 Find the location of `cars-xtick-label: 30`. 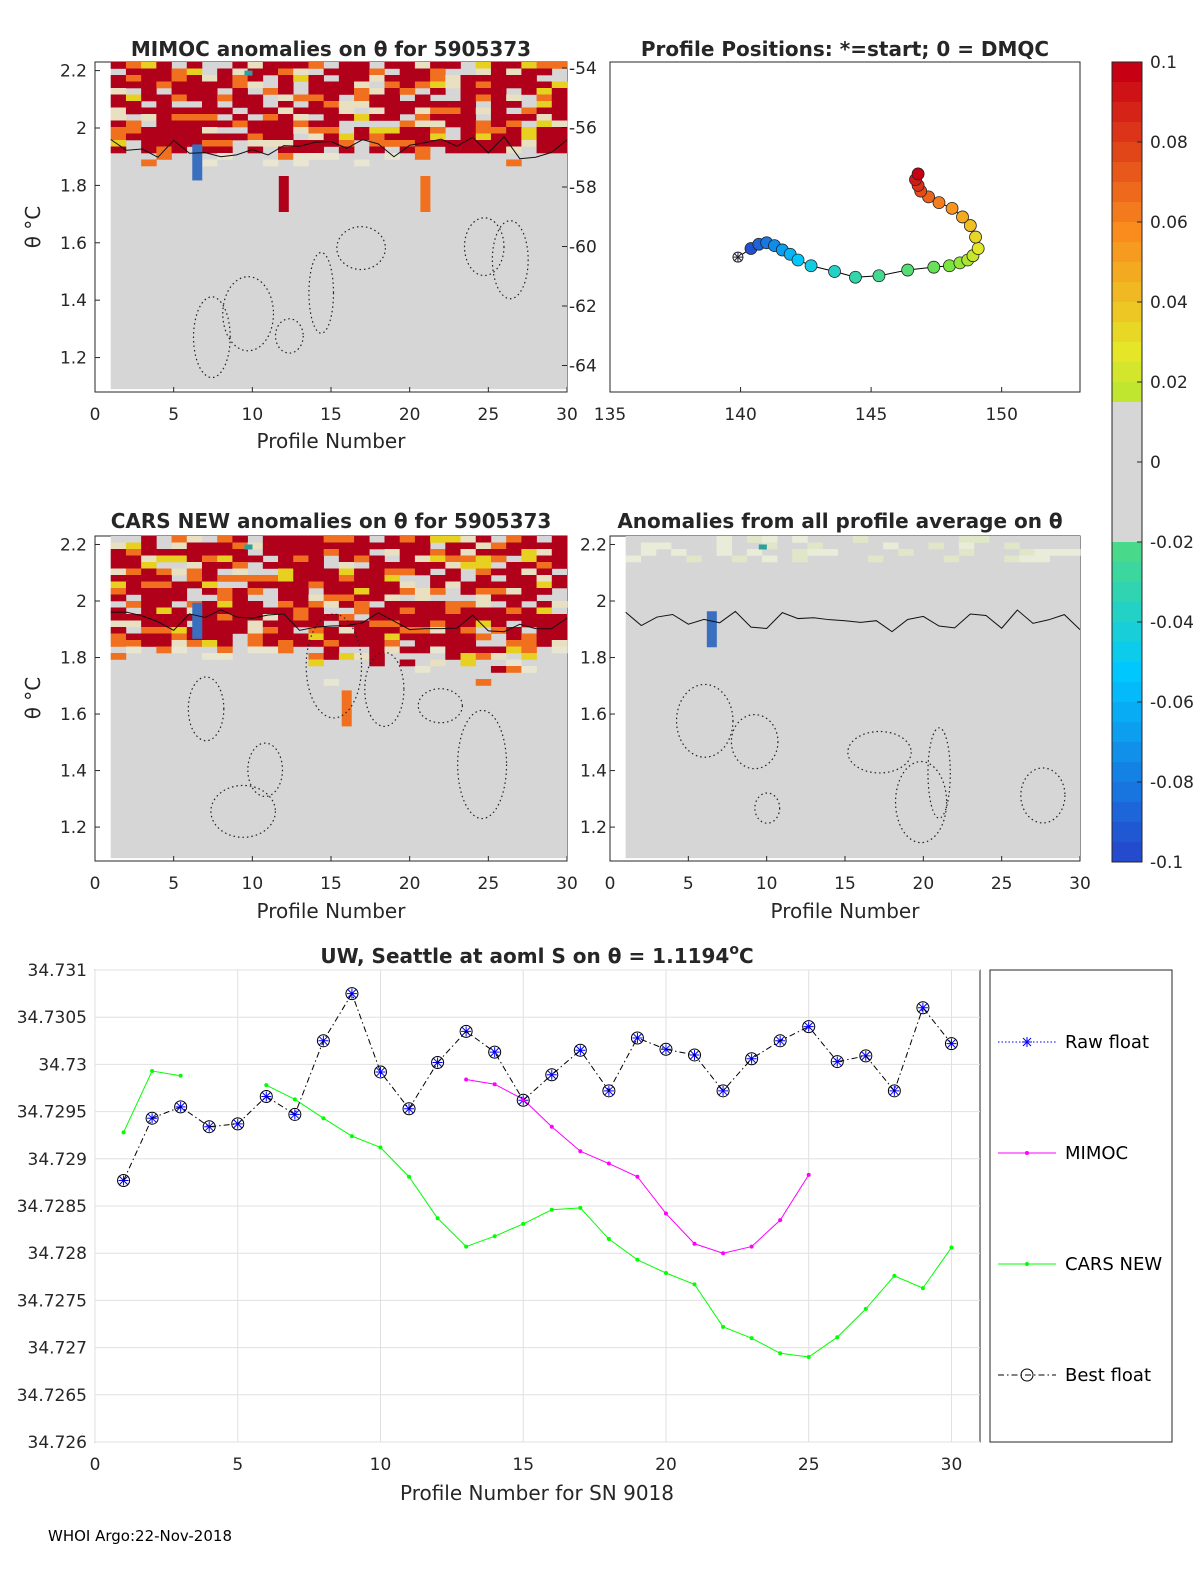

cars-xtick-label: 30 is located at coordinates (567, 884).